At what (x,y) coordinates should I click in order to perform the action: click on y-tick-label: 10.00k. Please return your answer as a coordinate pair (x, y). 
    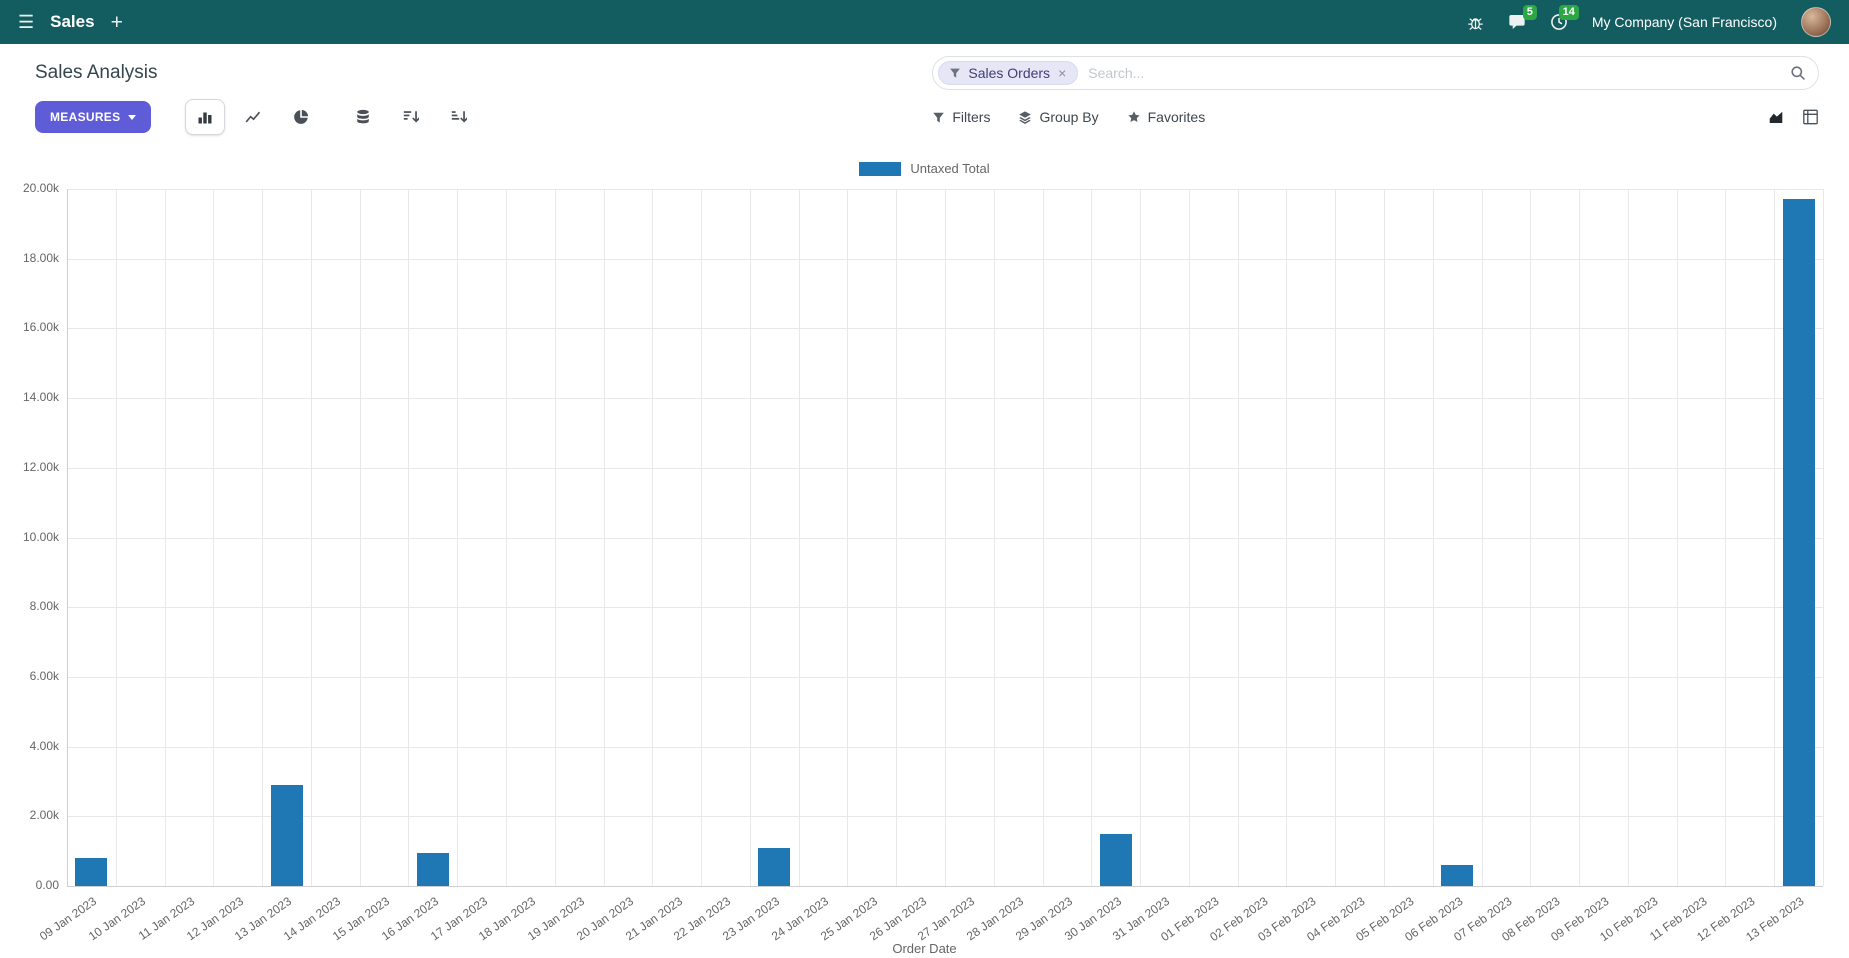
    Looking at the image, I should click on (40, 536).